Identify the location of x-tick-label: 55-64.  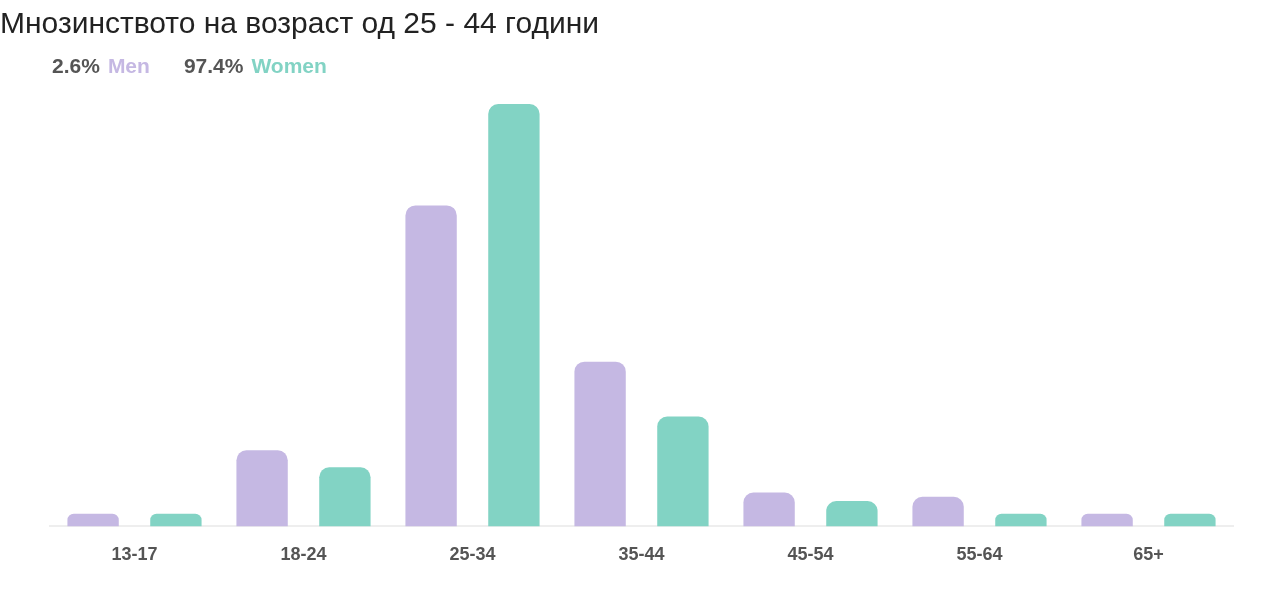
(979, 554).